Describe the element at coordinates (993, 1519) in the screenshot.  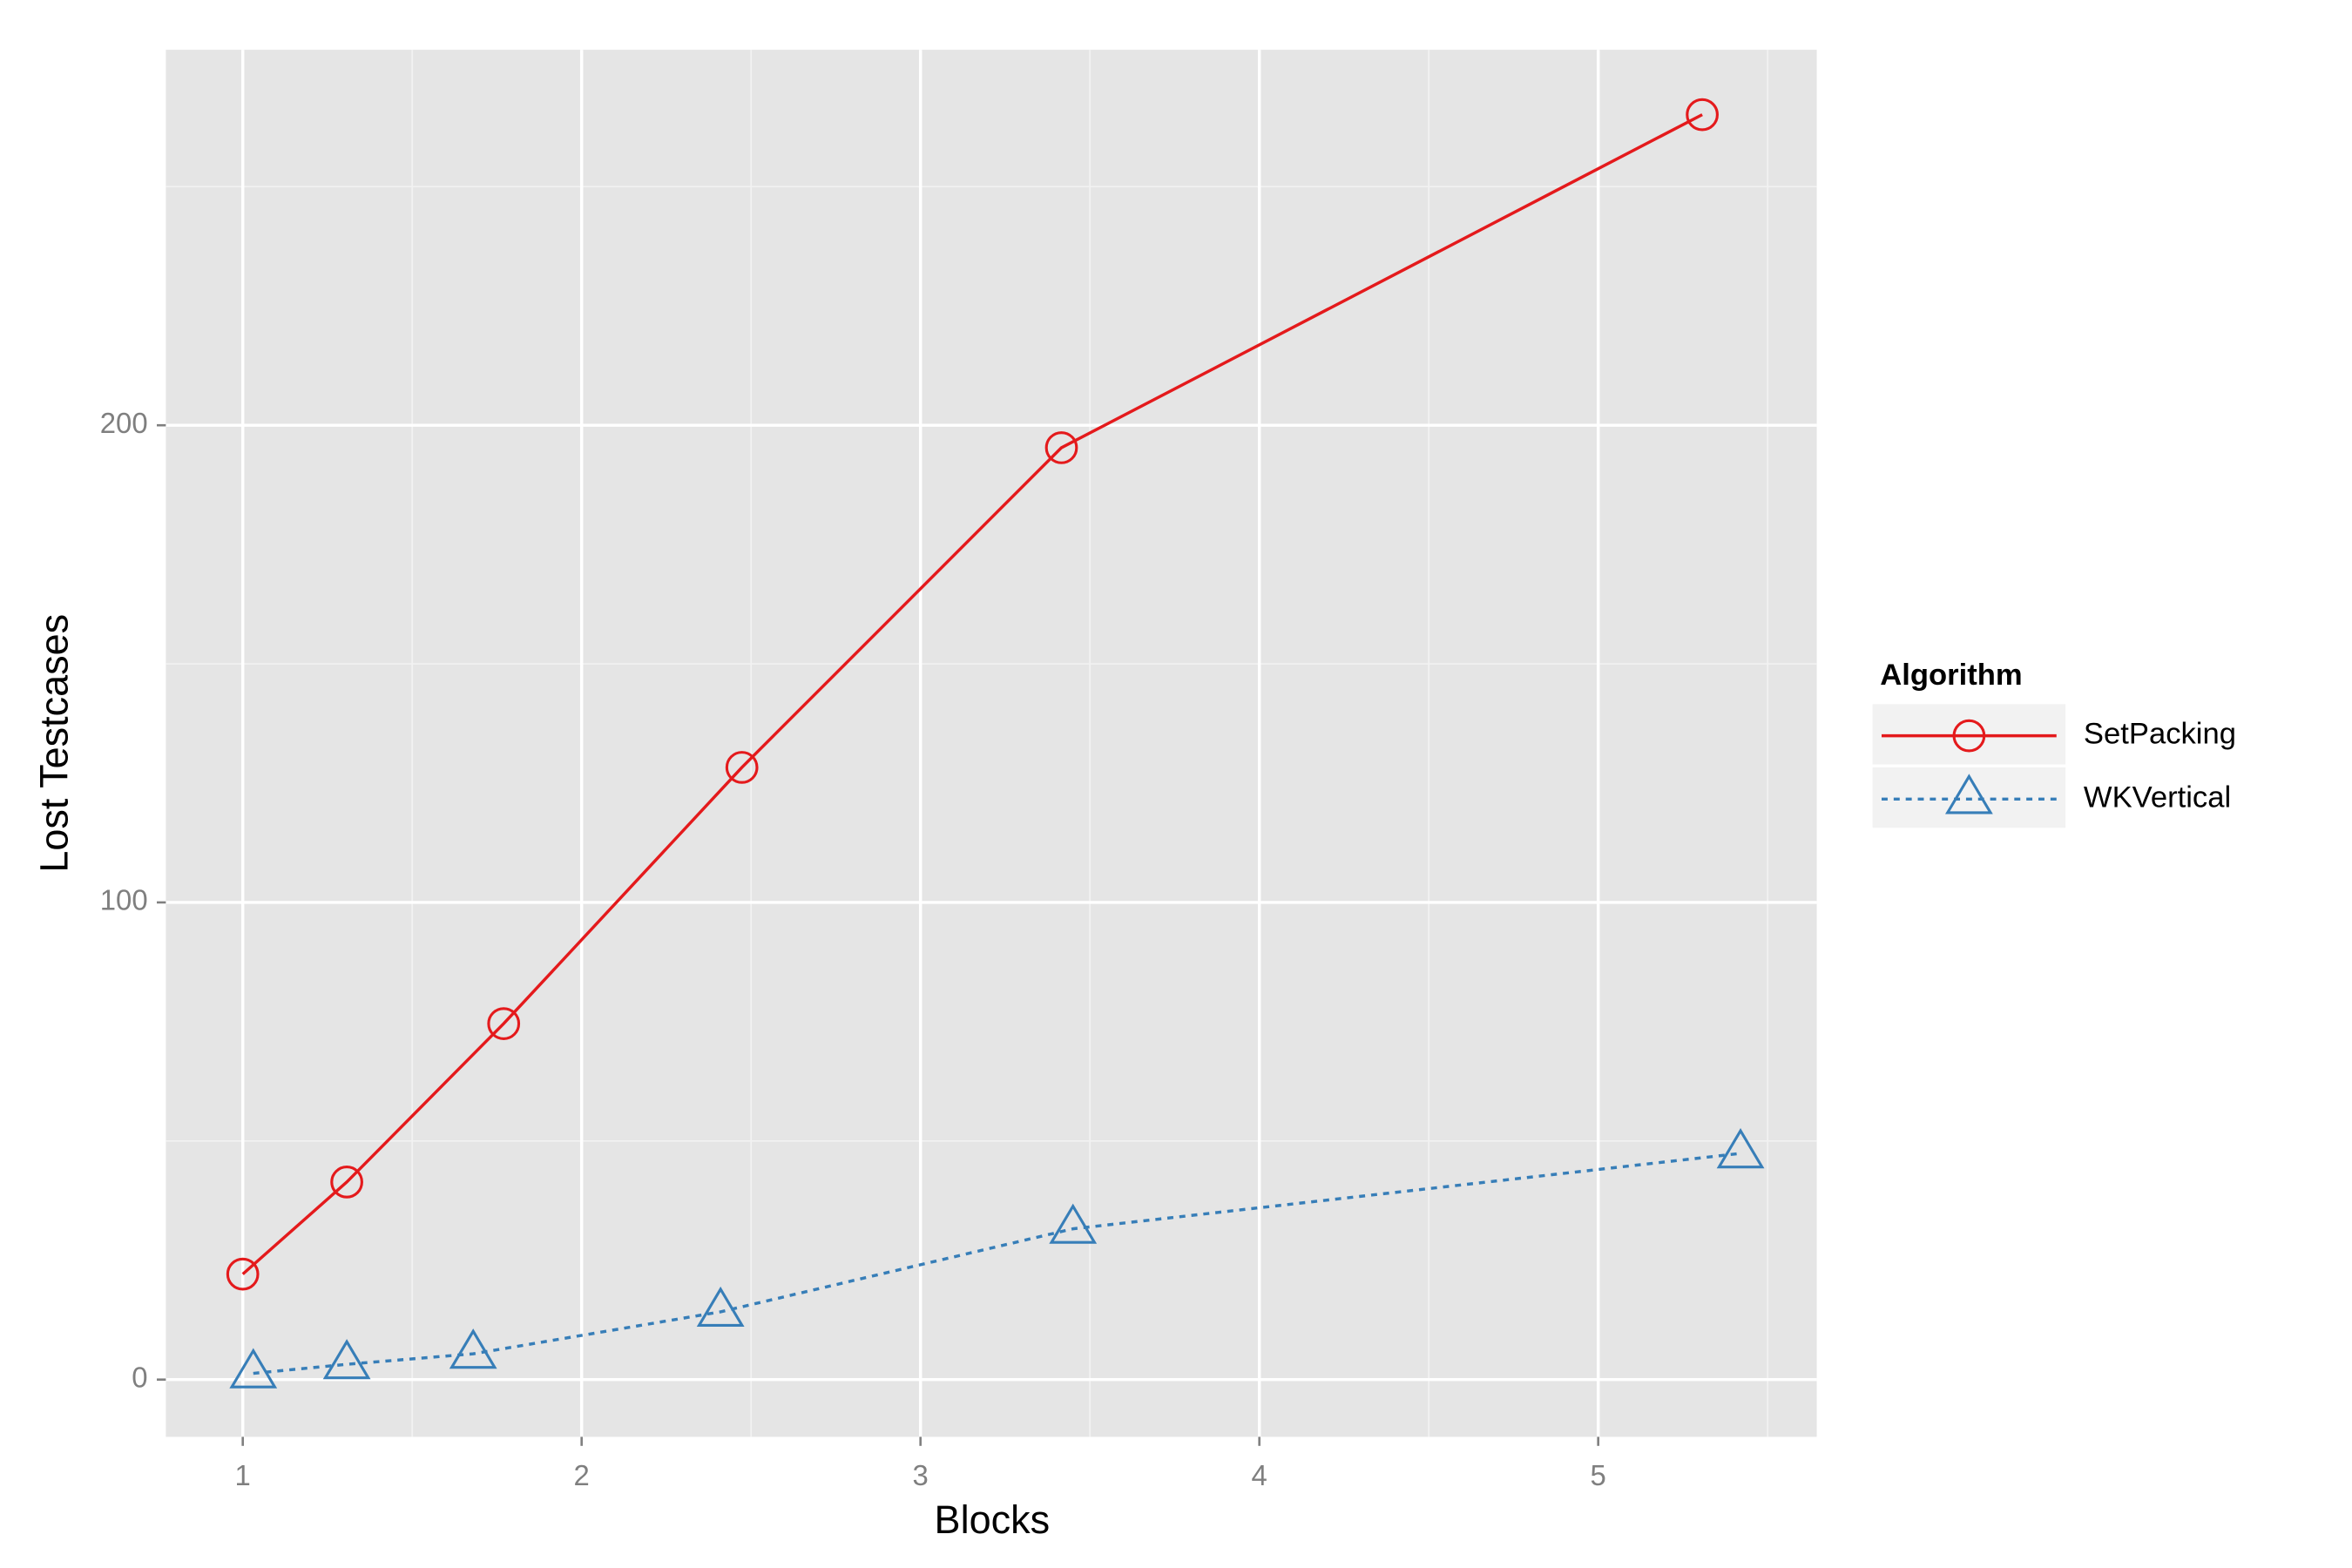
I see `x-axis-title: Blocks` at that location.